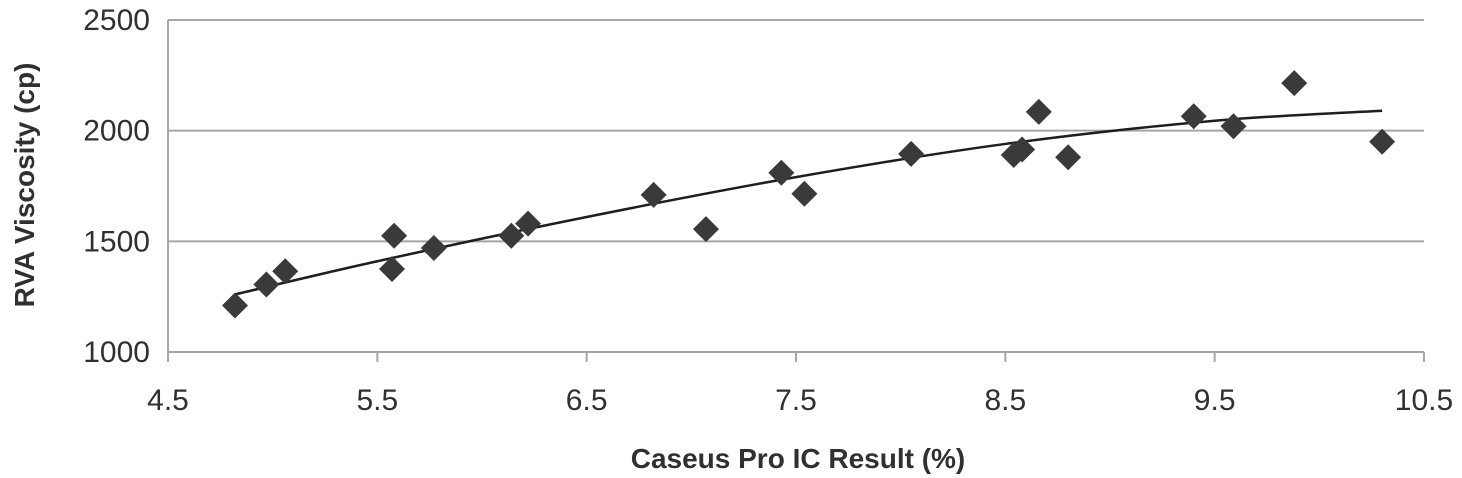 This screenshot has width=1462, height=478. I want to click on y-tick-label: 1000, so click(116, 352).